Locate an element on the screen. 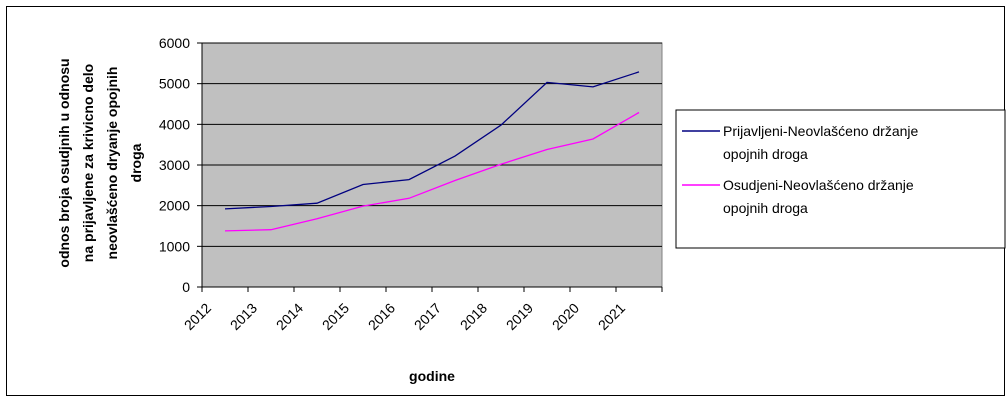  y-tick-label: 5000 is located at coordinates (174, 84).